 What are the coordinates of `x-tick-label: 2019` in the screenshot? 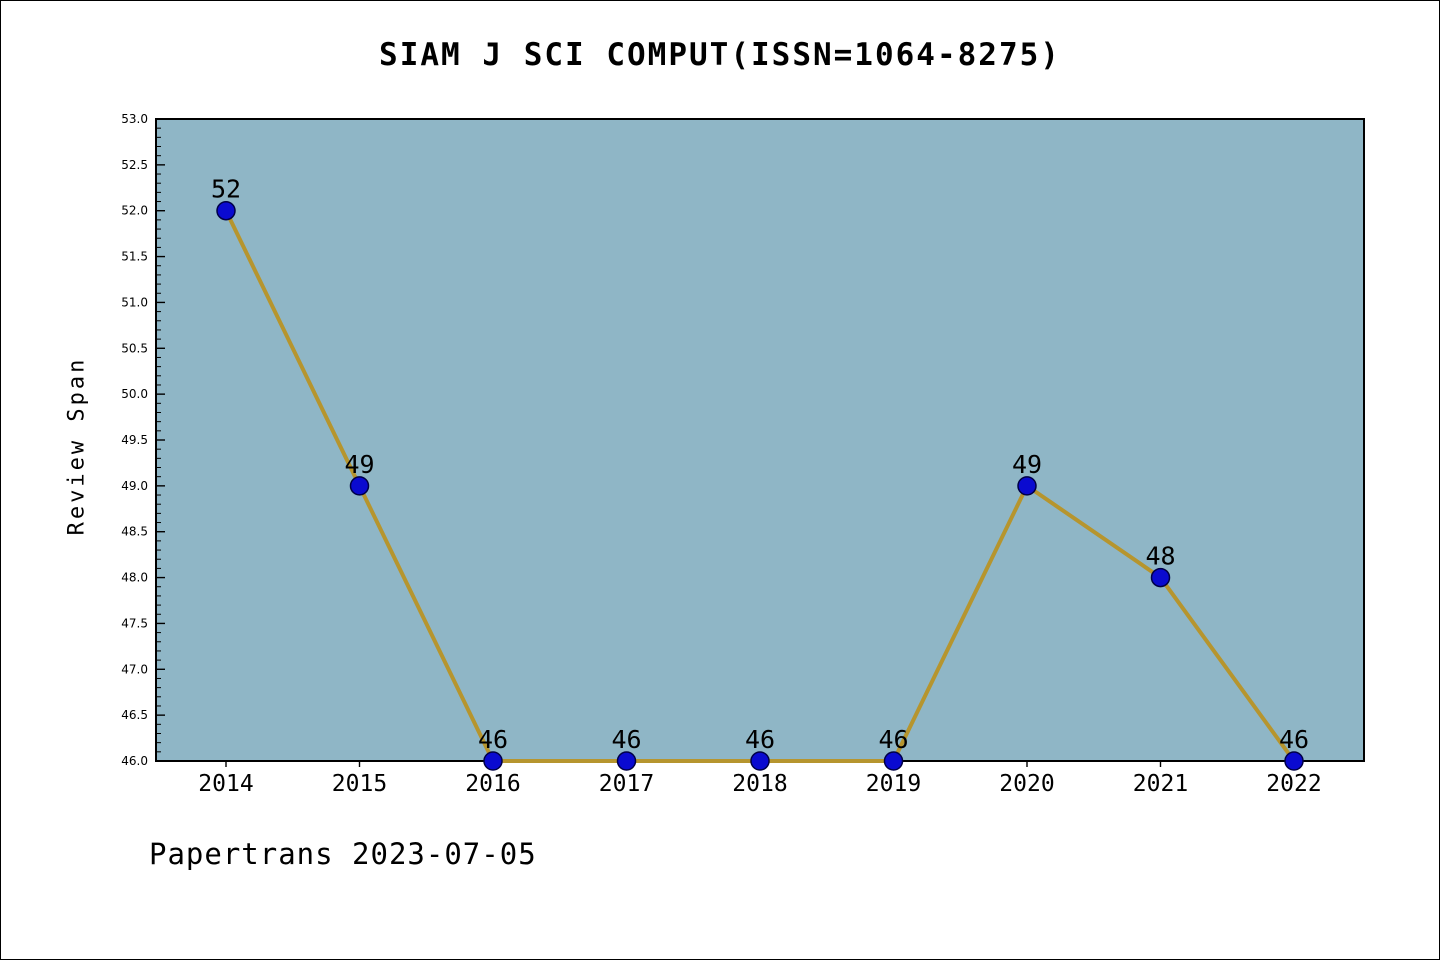 It's located at (893, 784).